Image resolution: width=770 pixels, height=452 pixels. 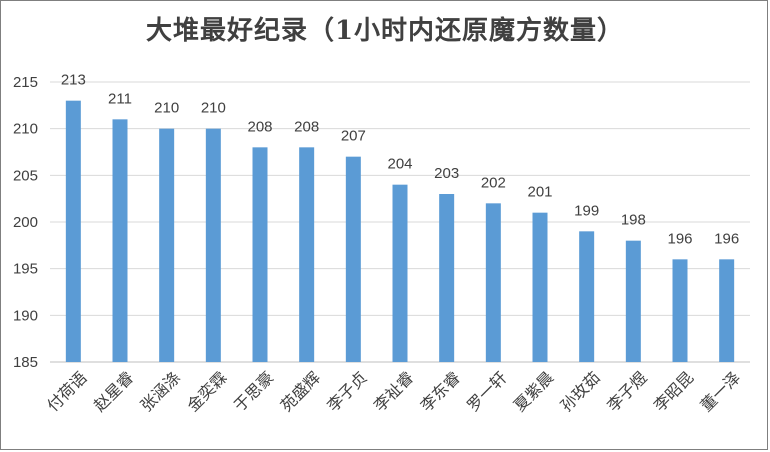 I want to click on y-tick-label: 200, so click(x=25, y=222).